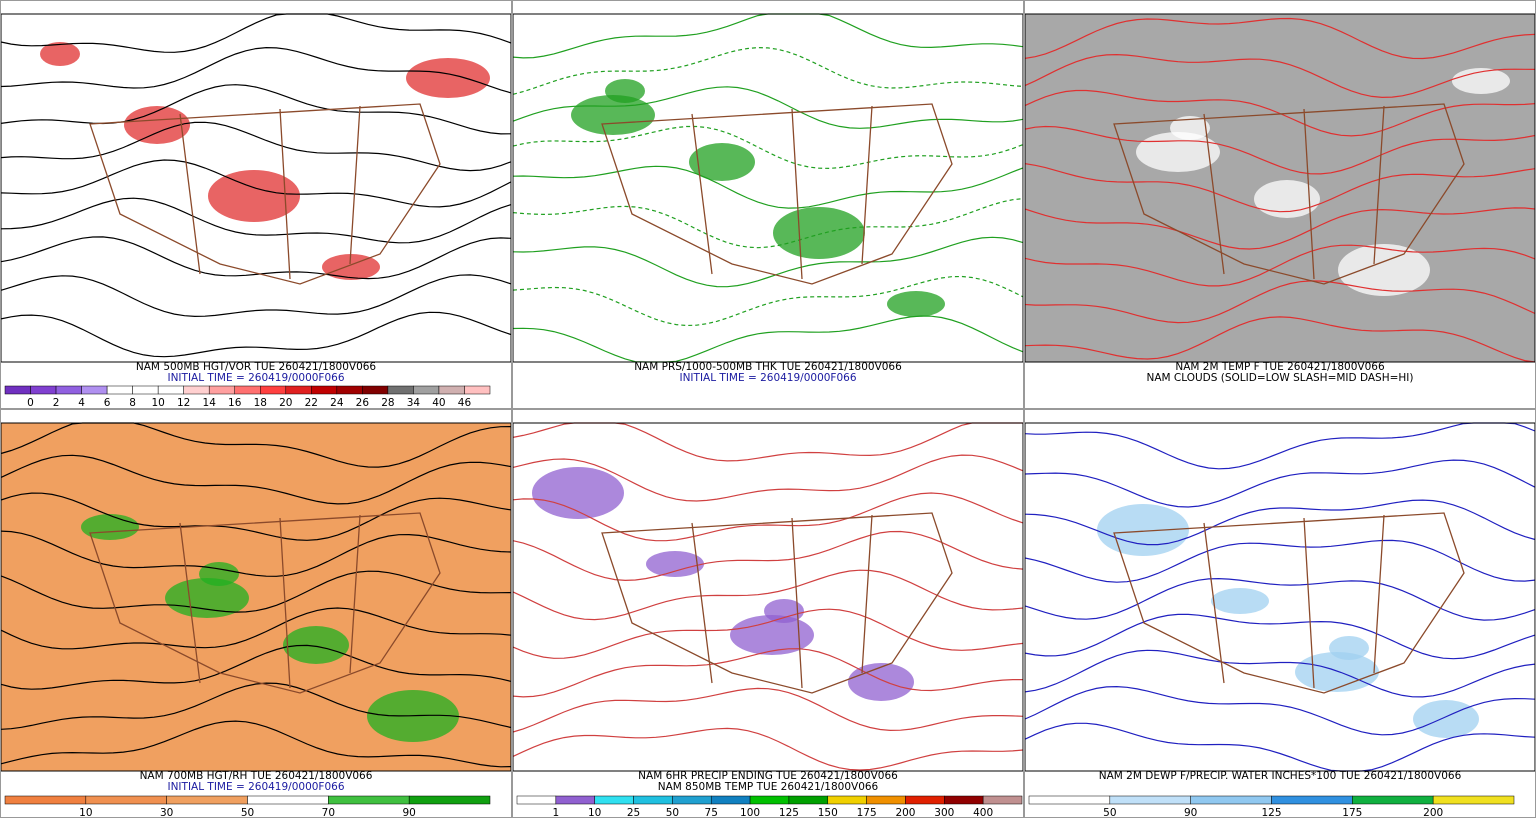 This screenshot has height=823, width=1536. What do you see at coordinates (132, 403) in the screenshot?
I see `colorbar-label: 8` at bounding box center [132, 403].